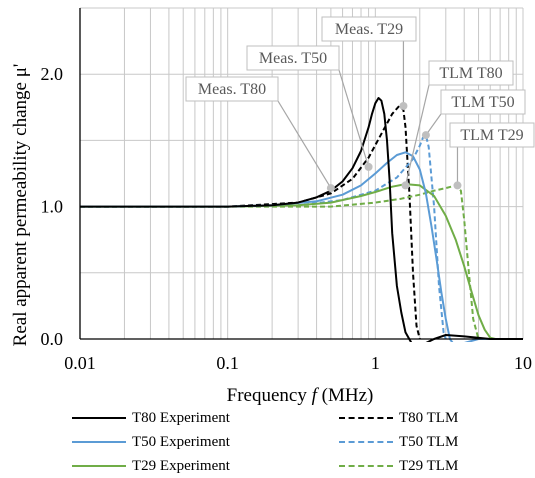 This screenshot has height=478, width=535. I want to click on legend-item: T80 Experiment, so click(151, 418).